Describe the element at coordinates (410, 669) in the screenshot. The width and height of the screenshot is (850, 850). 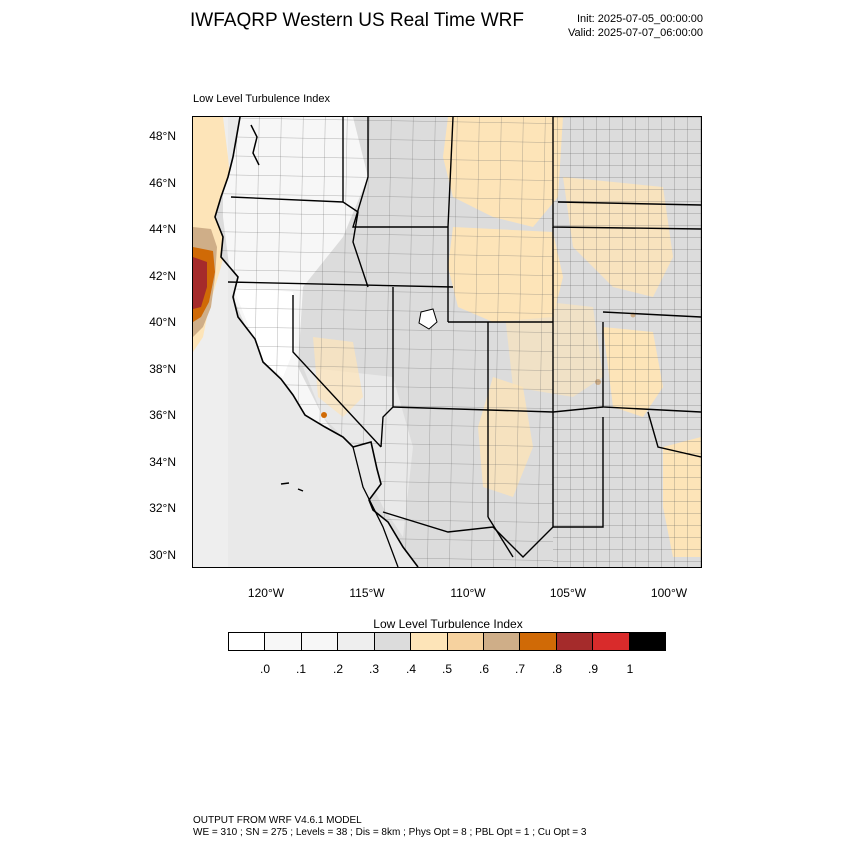
I see `colorbar-label: .4` at that location.